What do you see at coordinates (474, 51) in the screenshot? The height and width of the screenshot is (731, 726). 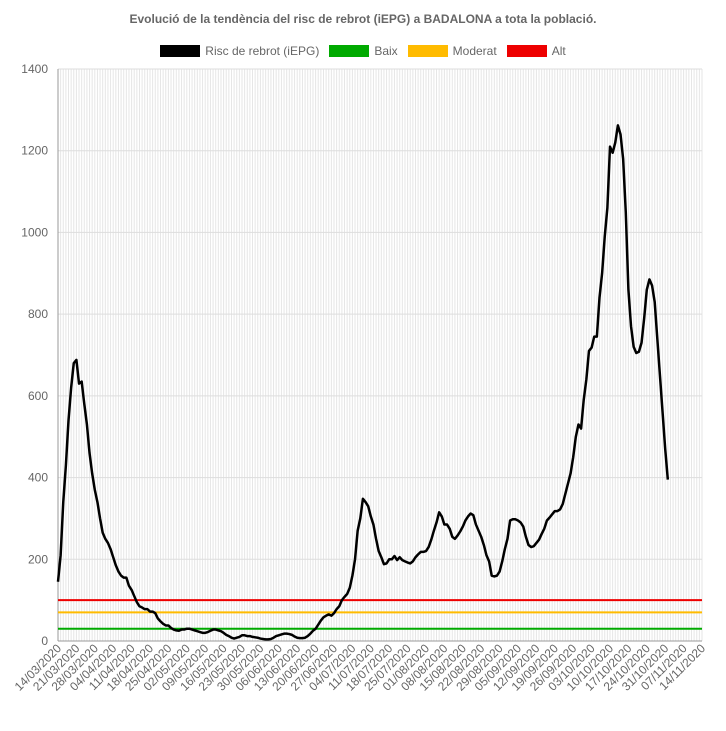 I see `legend-label-moderat: Moderat` at bounding box center [474, 51].